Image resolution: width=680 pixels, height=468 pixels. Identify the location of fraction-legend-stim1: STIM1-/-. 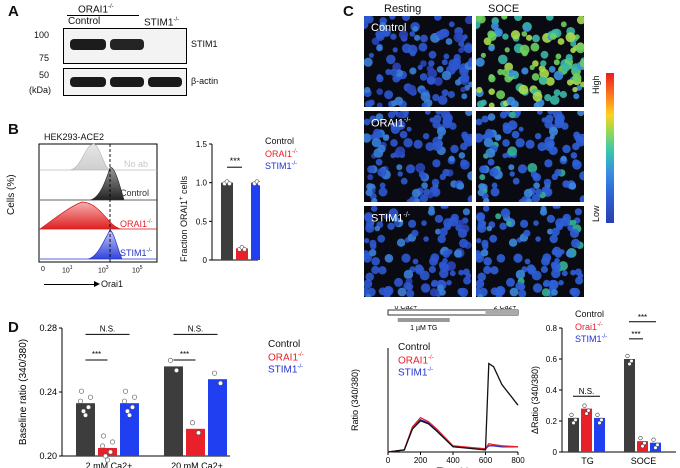
(281, 166).